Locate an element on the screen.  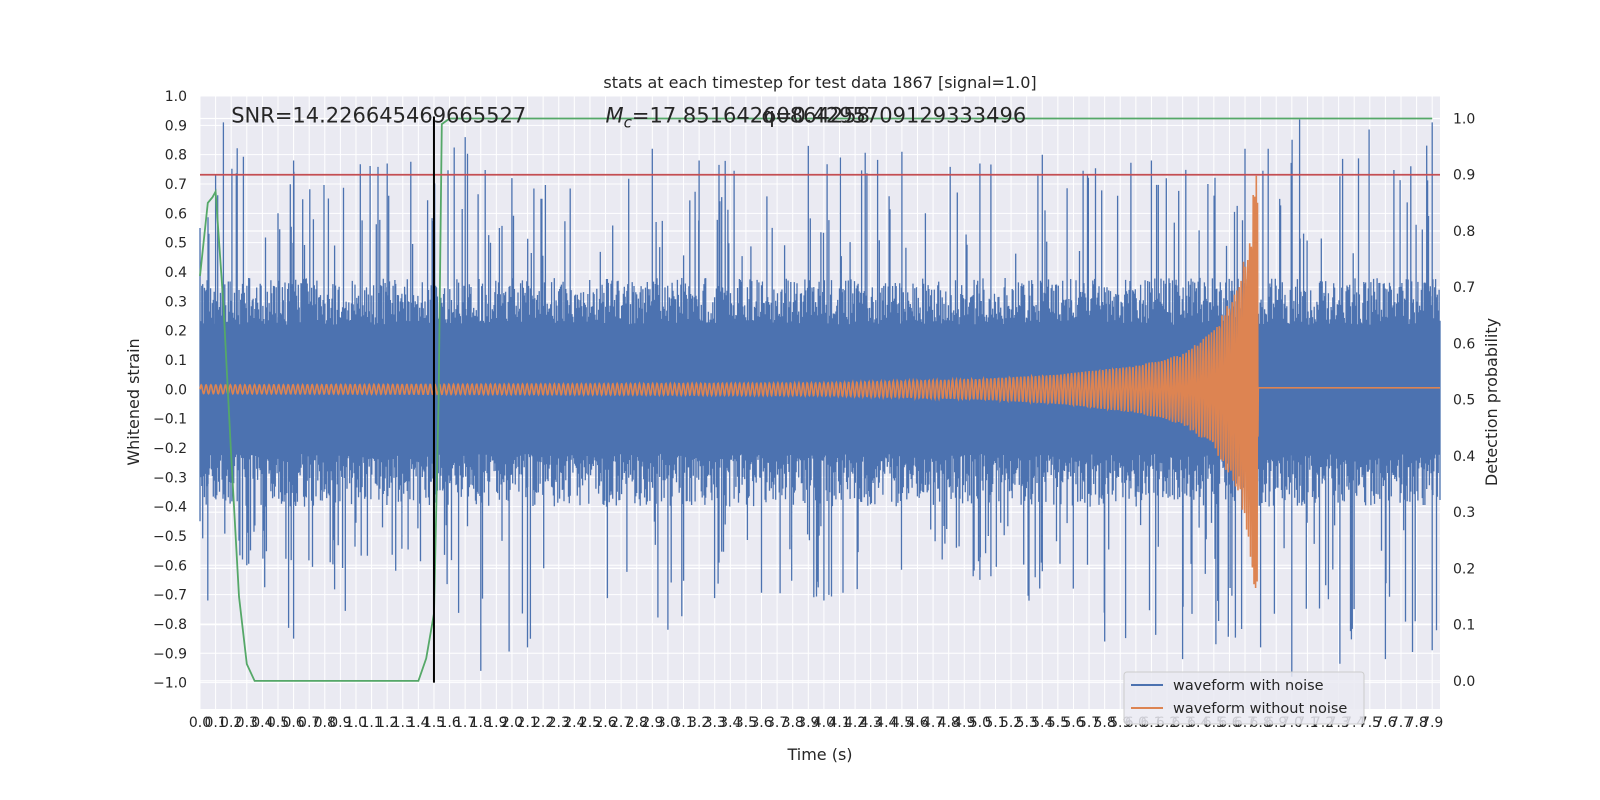
y2-tick-label: 0.0 is located at coordinates (1464, 682).